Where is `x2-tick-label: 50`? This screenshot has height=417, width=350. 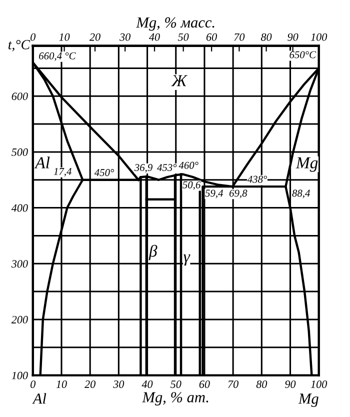 x2-tick-label: 50 is located at coordinates (183, 37).